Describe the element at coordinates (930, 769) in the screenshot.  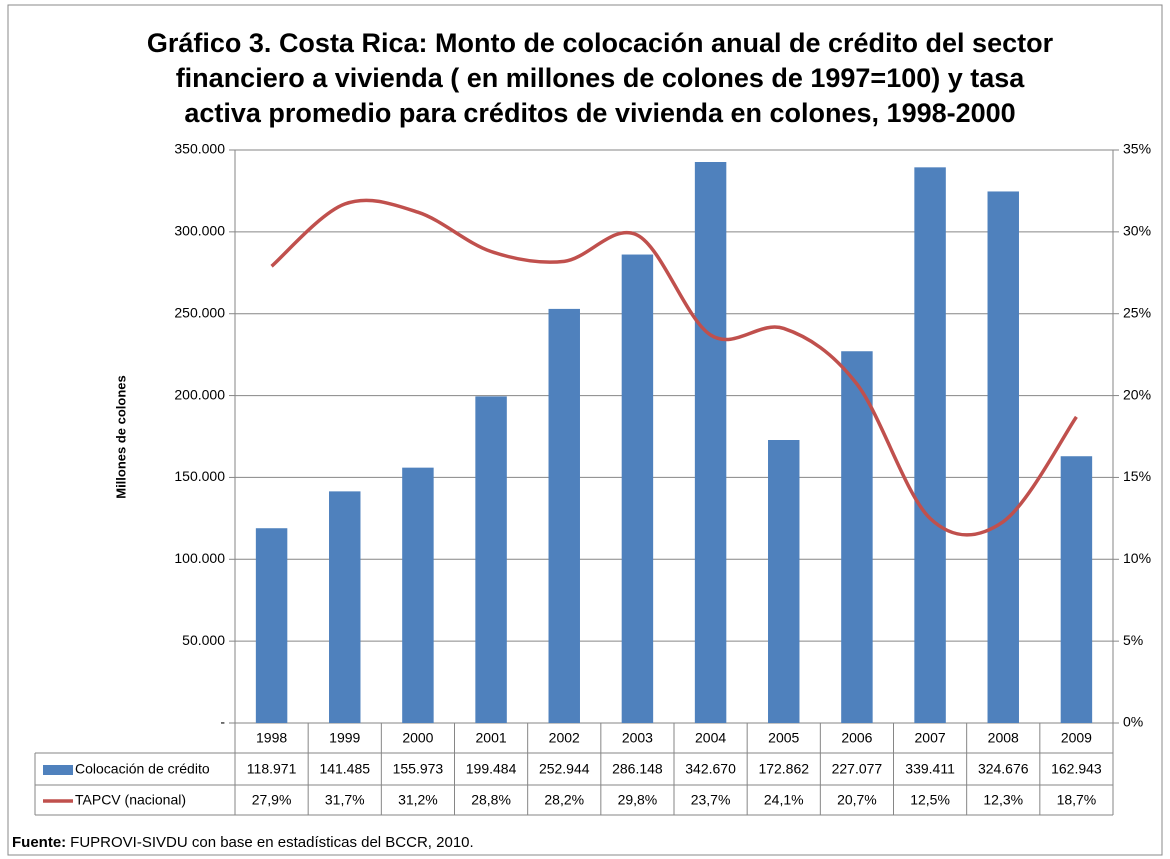
I see `table-value: 339.411` at that location.